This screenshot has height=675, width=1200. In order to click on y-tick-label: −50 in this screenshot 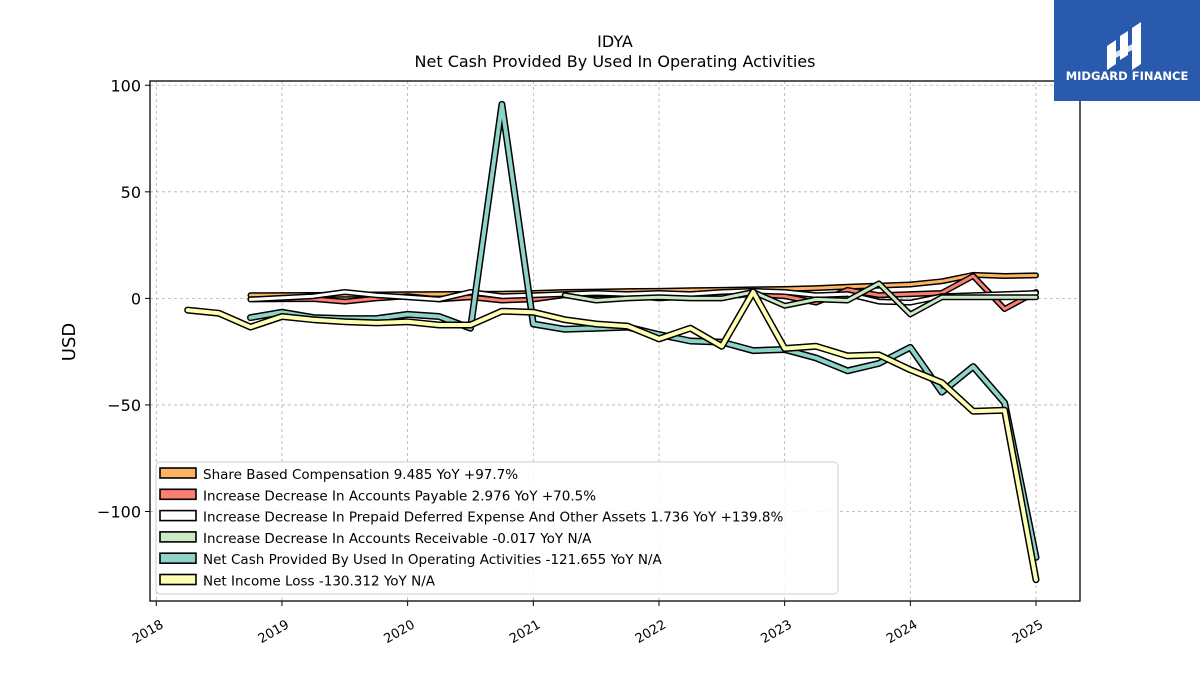, I will do `click(124, 405)`.